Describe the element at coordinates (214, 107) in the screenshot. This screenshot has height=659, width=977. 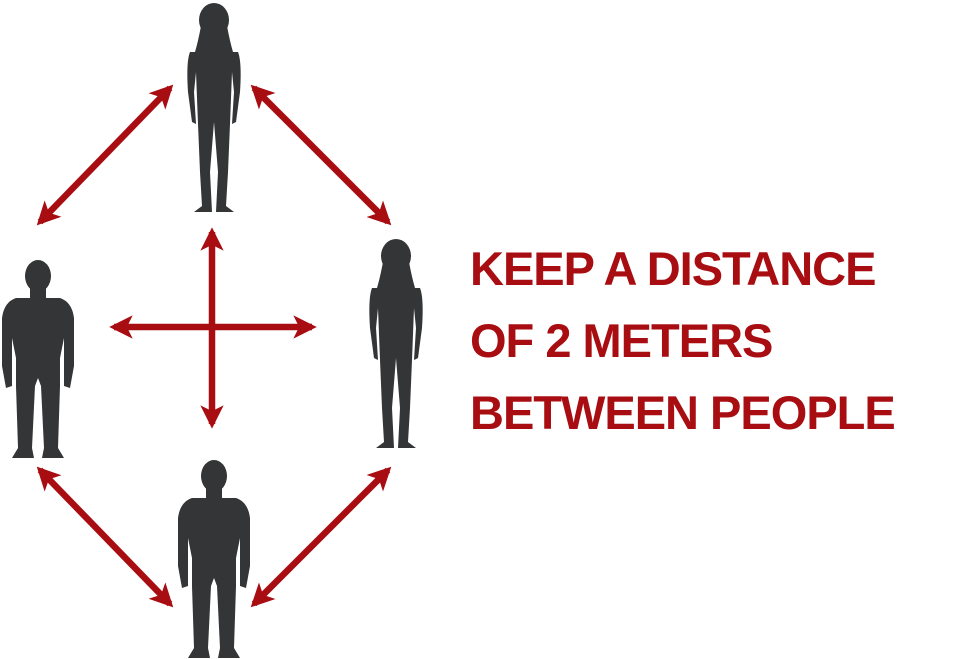
I see `top-woman-figure` at that location.